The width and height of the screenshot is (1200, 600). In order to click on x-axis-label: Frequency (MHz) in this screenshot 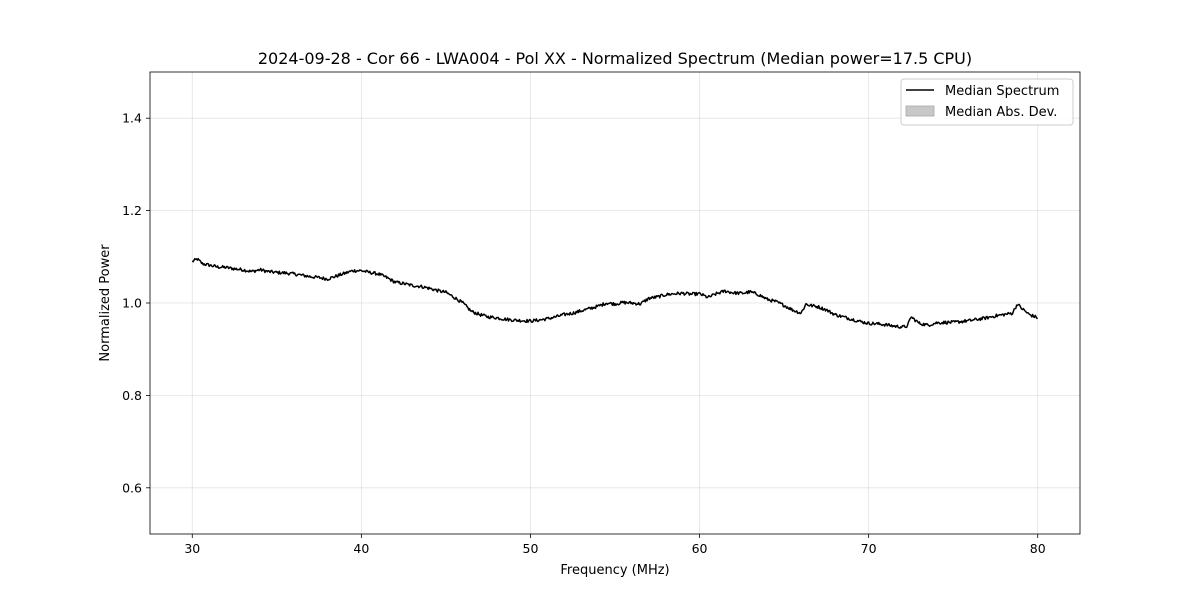, I will do `click(614, 570)`.